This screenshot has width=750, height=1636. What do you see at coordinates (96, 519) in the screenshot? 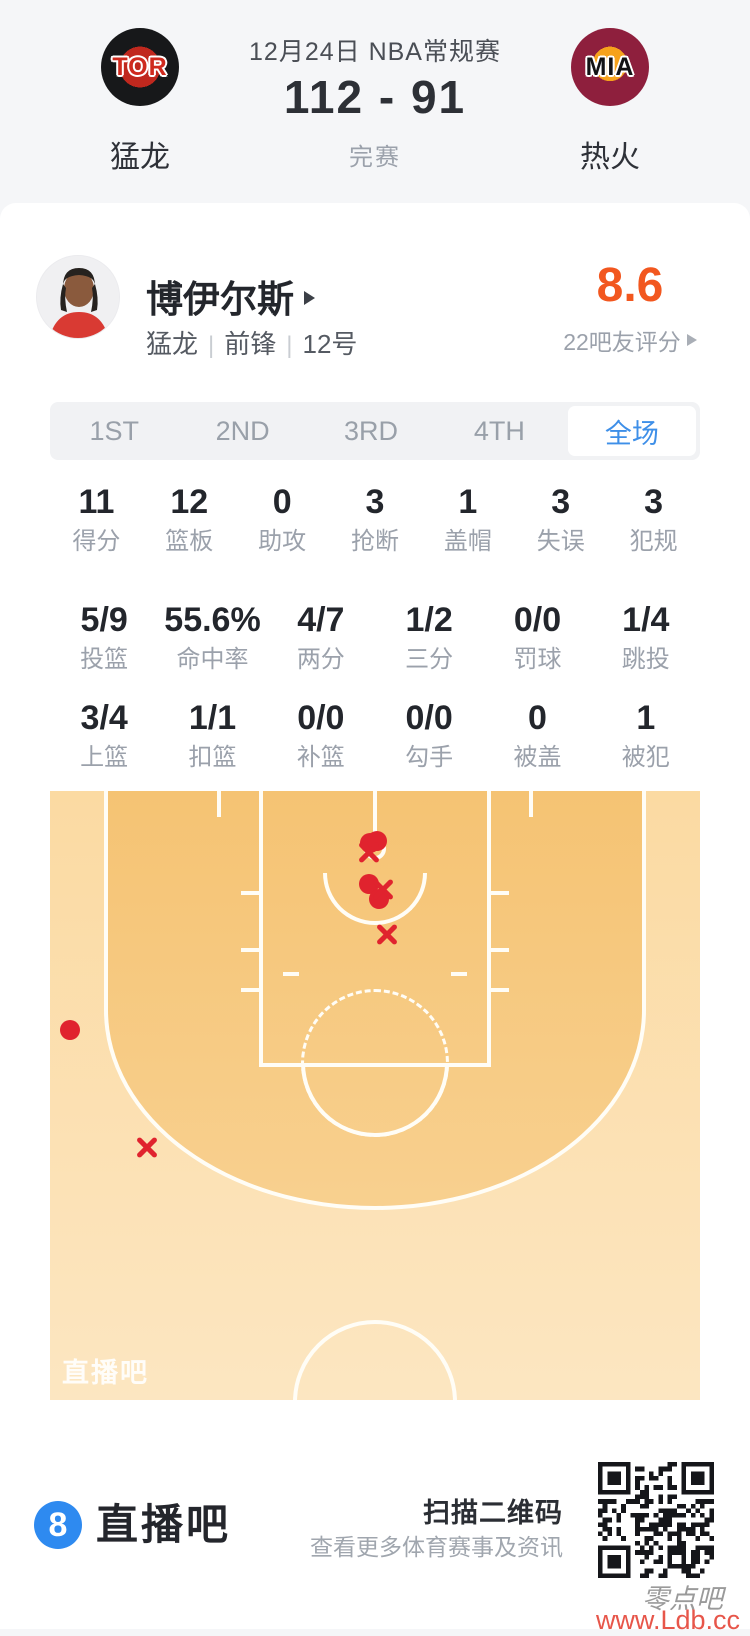
I see `stat-cell: 11 得分` at bounding box center [96, 519].